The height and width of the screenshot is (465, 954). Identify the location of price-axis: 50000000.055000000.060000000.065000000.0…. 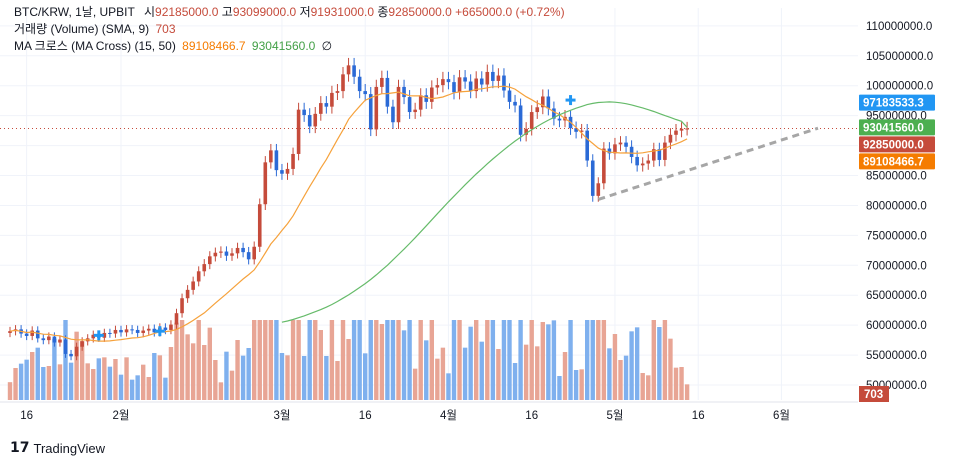
(899, 206).